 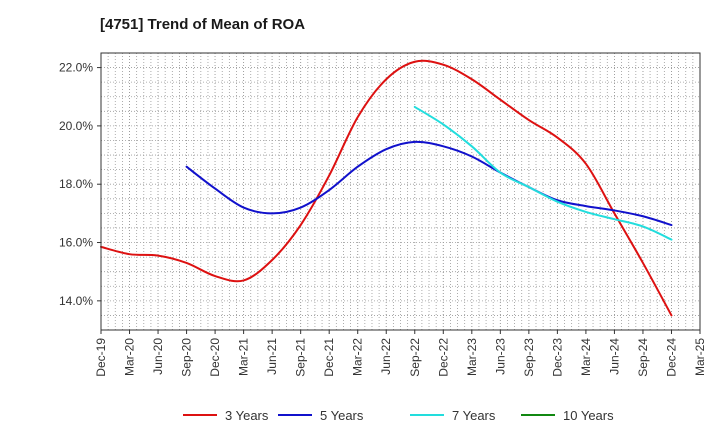 What do you see at coordinates (247, 415) in the screenshot?
I see `legend-label-3-years: 3 Years` at bounding box center [247, 415].